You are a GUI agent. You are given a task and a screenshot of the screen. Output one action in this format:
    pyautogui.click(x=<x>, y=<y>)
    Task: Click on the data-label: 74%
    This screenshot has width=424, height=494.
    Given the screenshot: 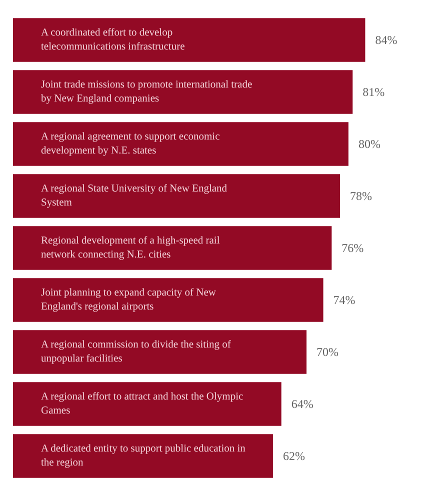 What is the action you would take?
    pyautogui.click(x=344, y=300)
    